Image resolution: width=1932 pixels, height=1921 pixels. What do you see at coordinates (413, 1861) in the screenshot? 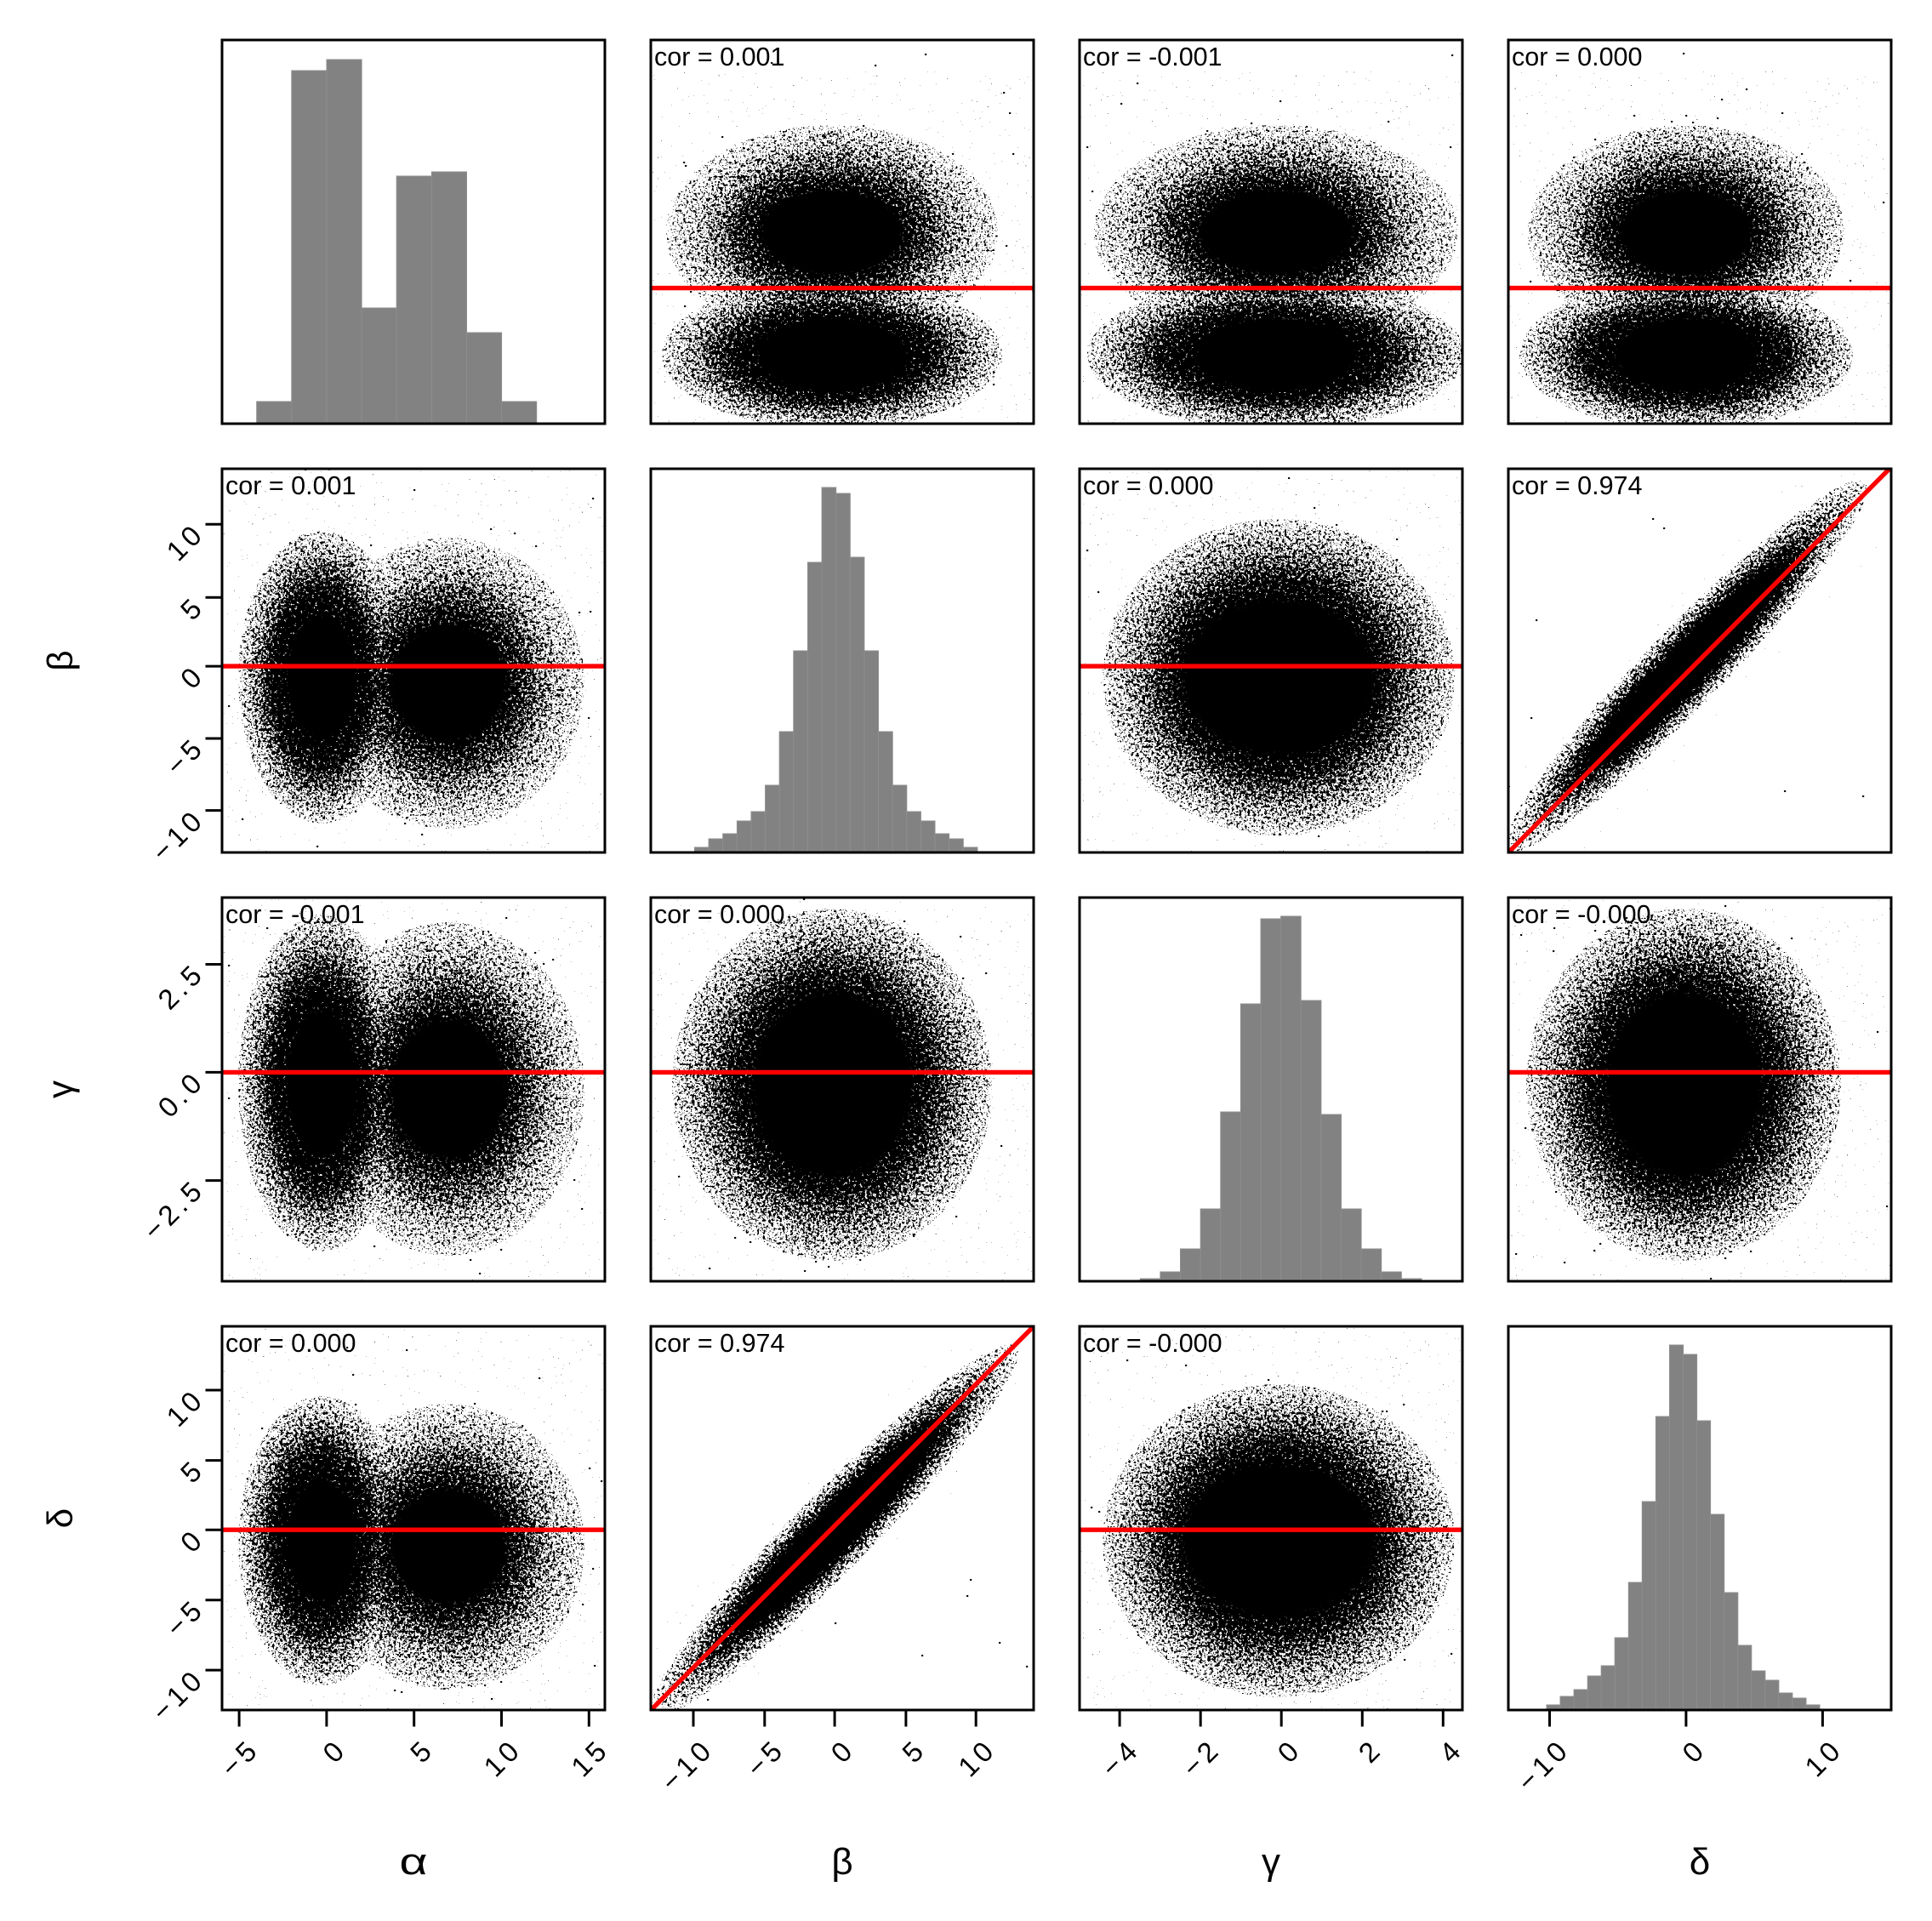
I see `svg-text: α` at bounding box center [413, 1861].